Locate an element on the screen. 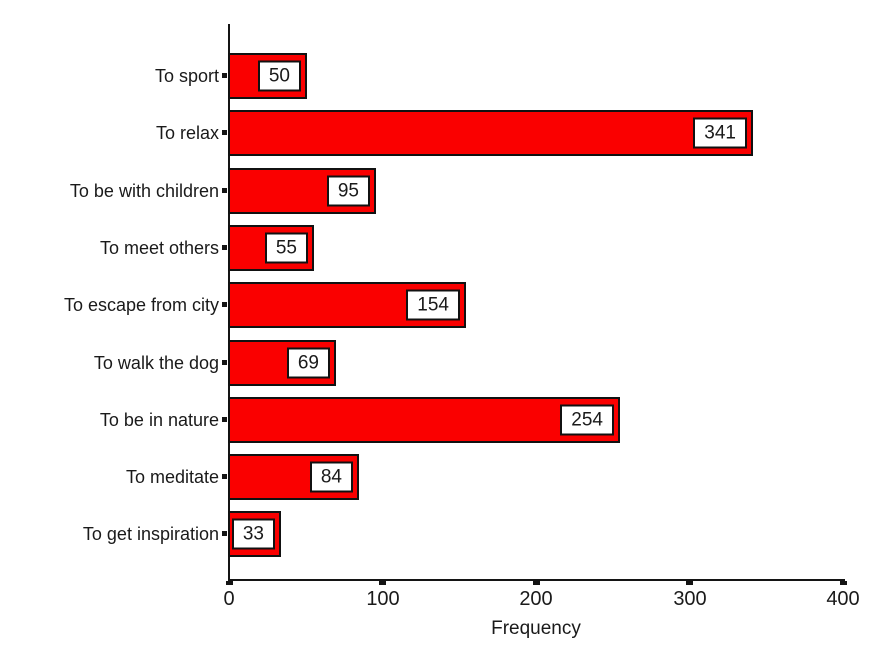 The height and width of the screenshot is (664, 883). x-tick-label: 300 is located at coordinates (690, 599).